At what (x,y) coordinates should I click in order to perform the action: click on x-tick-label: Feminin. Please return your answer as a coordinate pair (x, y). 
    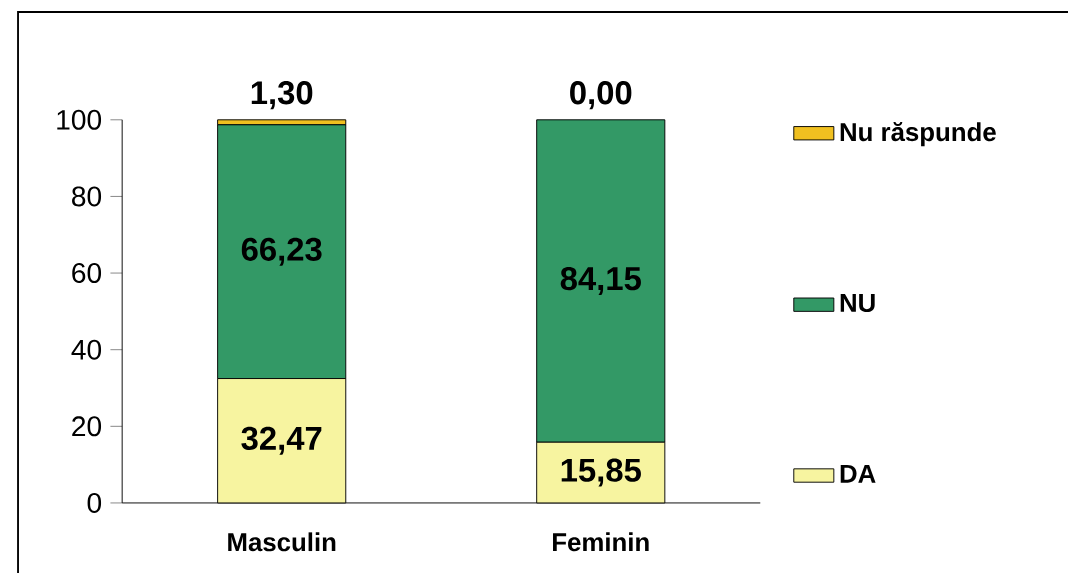
    Looking at the image, I should click on (601, 542).